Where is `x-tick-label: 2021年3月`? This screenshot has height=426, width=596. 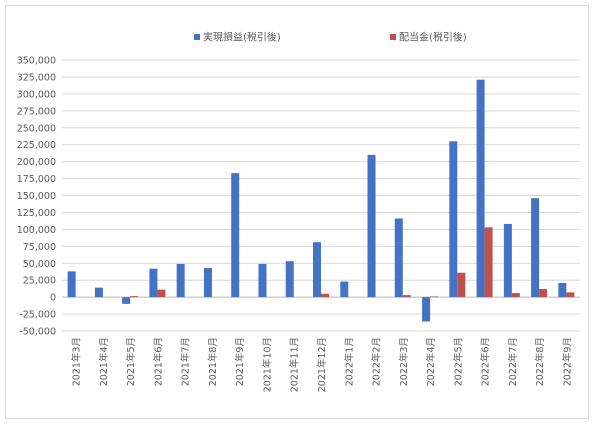
x-tick-label: 2021年3月 is located at coordinates (77, 361).